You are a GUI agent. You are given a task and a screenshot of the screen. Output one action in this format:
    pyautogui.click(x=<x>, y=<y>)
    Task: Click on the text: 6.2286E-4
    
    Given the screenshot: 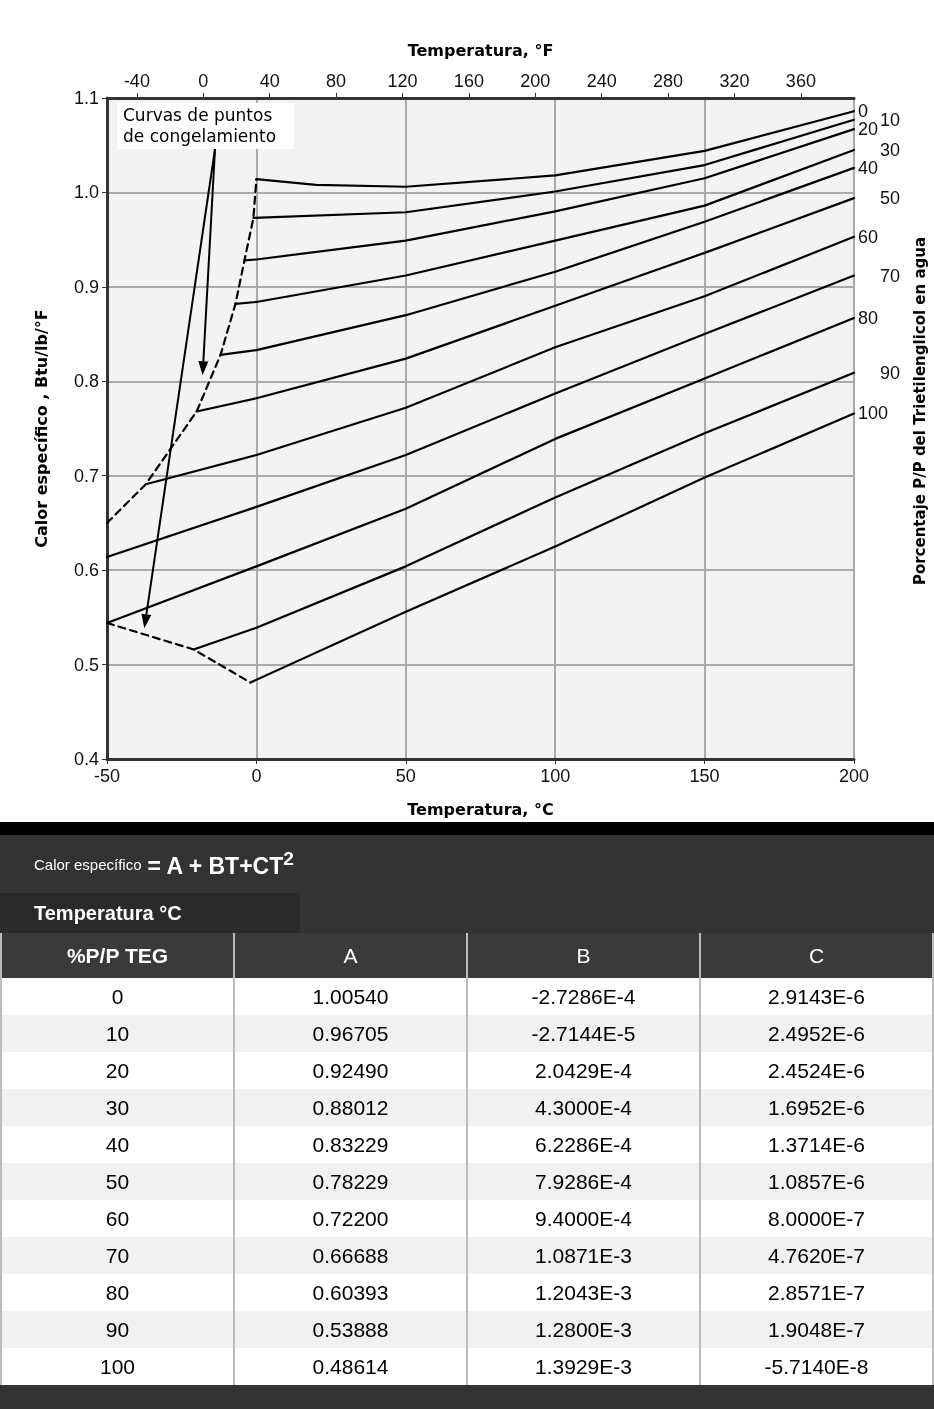 What is the action you would take?
    pyautogui.click(x=583, y=1144)
    